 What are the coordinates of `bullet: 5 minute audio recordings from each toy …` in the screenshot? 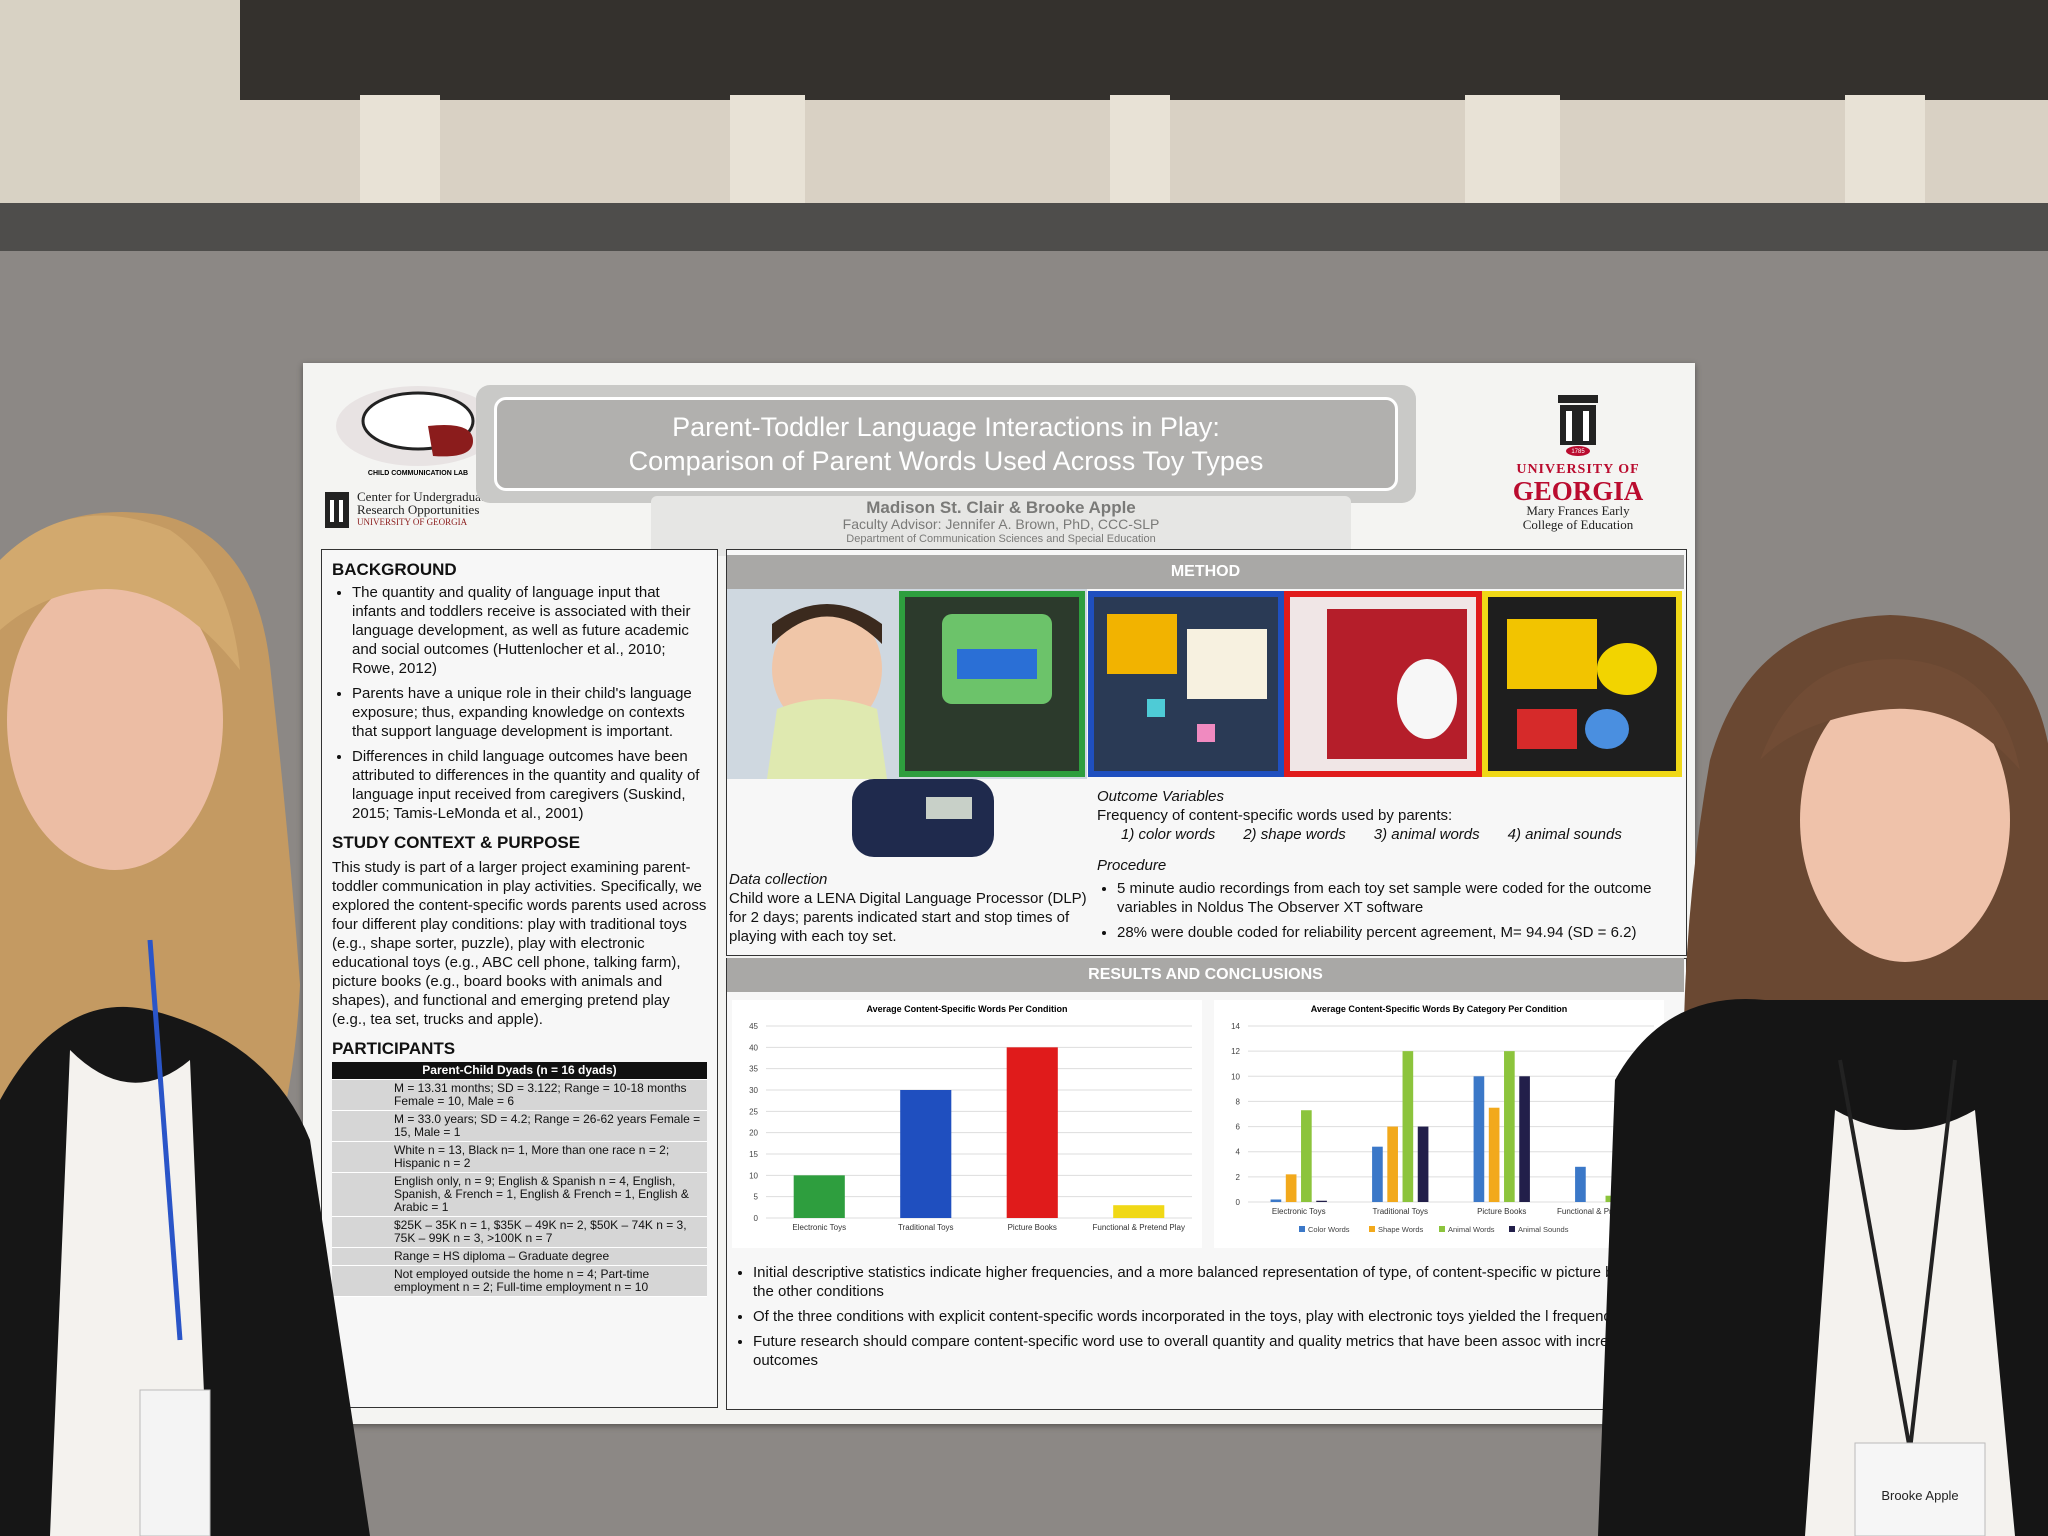 It's located at (1397, 898).